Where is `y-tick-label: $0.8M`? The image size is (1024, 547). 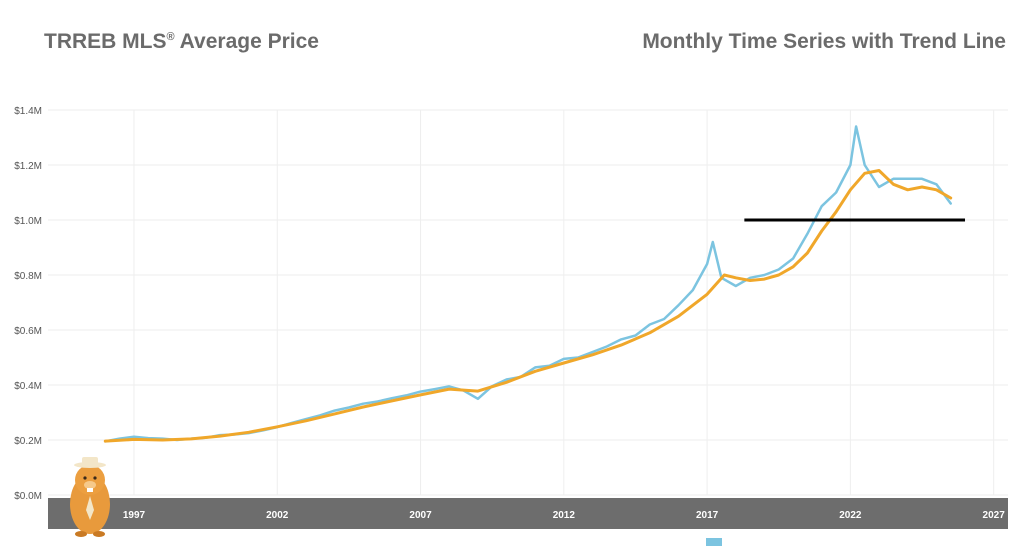
y-tick-label: $0.8M is located at coordinates (28, 276).